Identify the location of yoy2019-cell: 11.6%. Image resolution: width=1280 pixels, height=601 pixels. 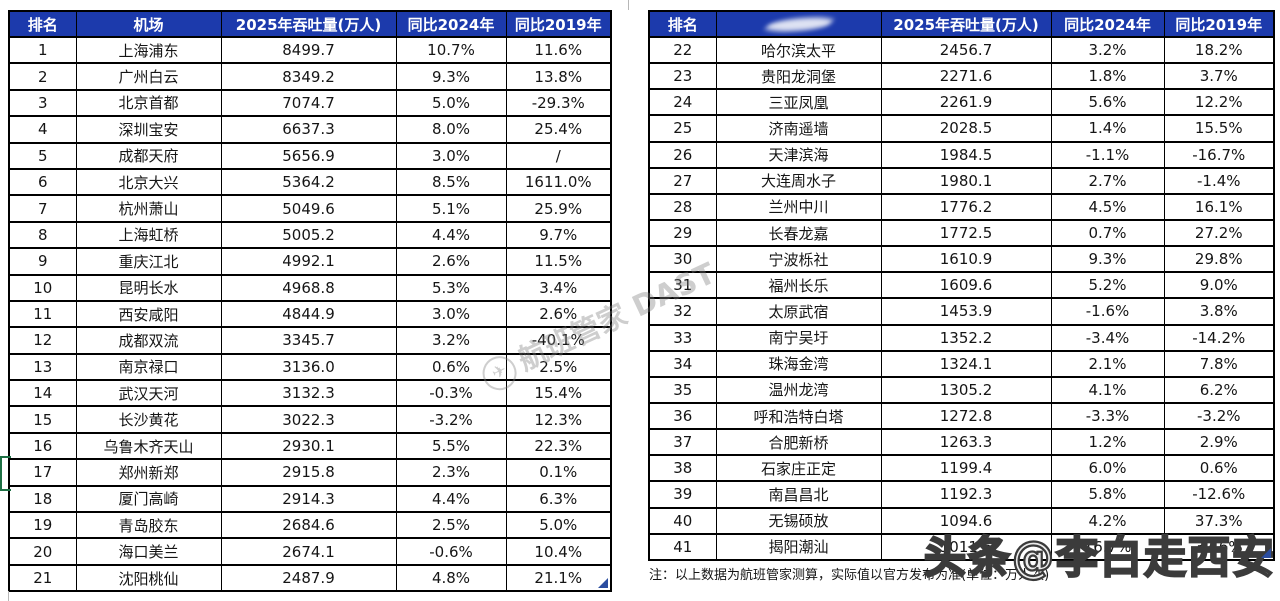
(558, 50).